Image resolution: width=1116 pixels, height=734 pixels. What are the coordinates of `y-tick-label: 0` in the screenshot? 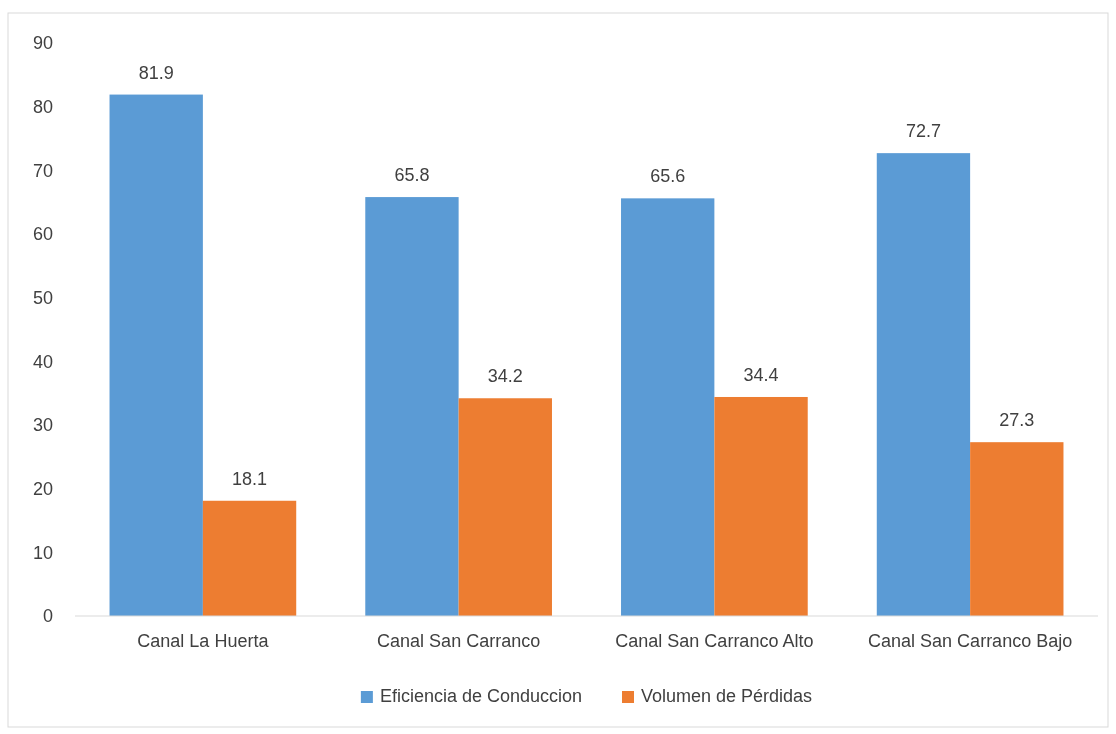 It's located at (47, 616).